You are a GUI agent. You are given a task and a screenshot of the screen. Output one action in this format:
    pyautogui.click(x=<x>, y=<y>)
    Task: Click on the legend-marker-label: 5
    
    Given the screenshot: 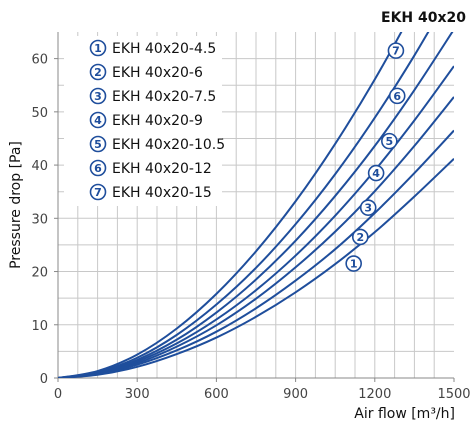 What is the action you would take?
    pyautogui.click(x=98, y=144)
    